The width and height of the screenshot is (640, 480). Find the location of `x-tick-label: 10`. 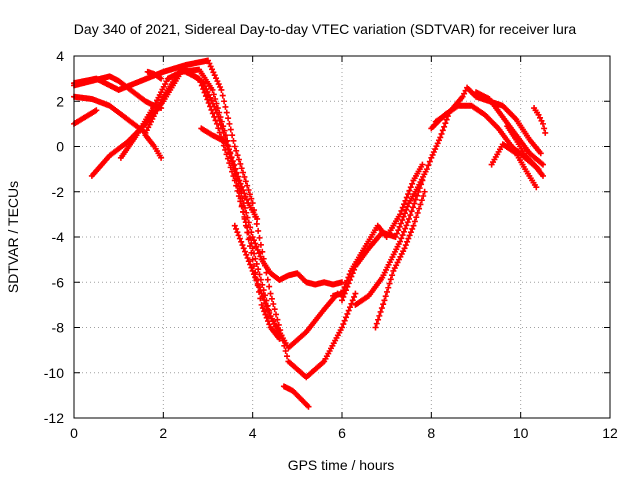

x-tick-label: 10 is located at coordinates (521, 433).